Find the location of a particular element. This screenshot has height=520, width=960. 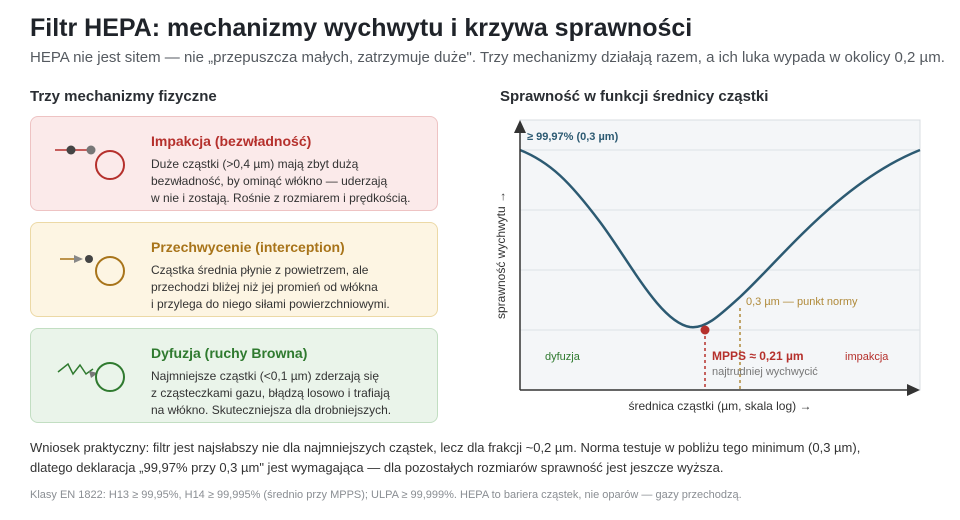

card-title-interception: Przechwycenie (interception) is located at coordinates (248, 247).